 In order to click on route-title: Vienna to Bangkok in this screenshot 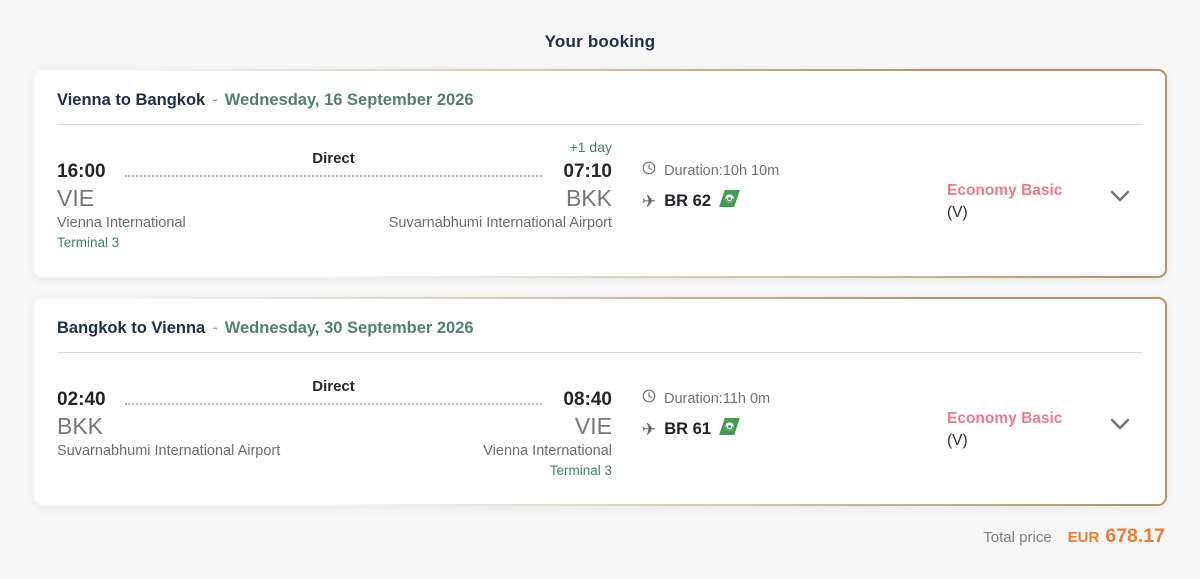, I will do `click(131, 100)`.